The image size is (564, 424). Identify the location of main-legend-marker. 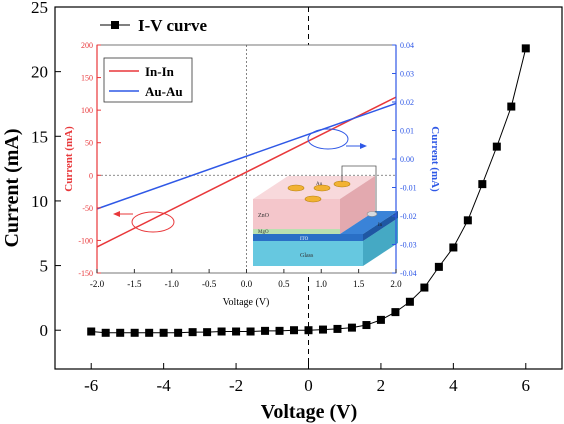
(115, 25).